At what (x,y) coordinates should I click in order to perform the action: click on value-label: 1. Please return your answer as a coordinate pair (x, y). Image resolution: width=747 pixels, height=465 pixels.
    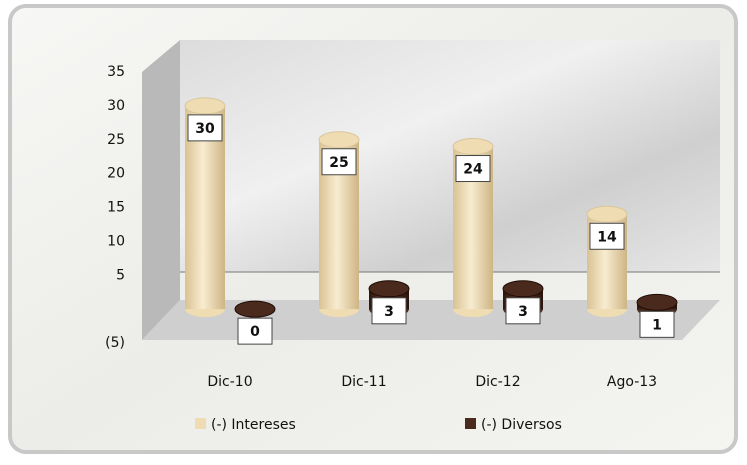
    Looking at the image, I should click on (657, 325).